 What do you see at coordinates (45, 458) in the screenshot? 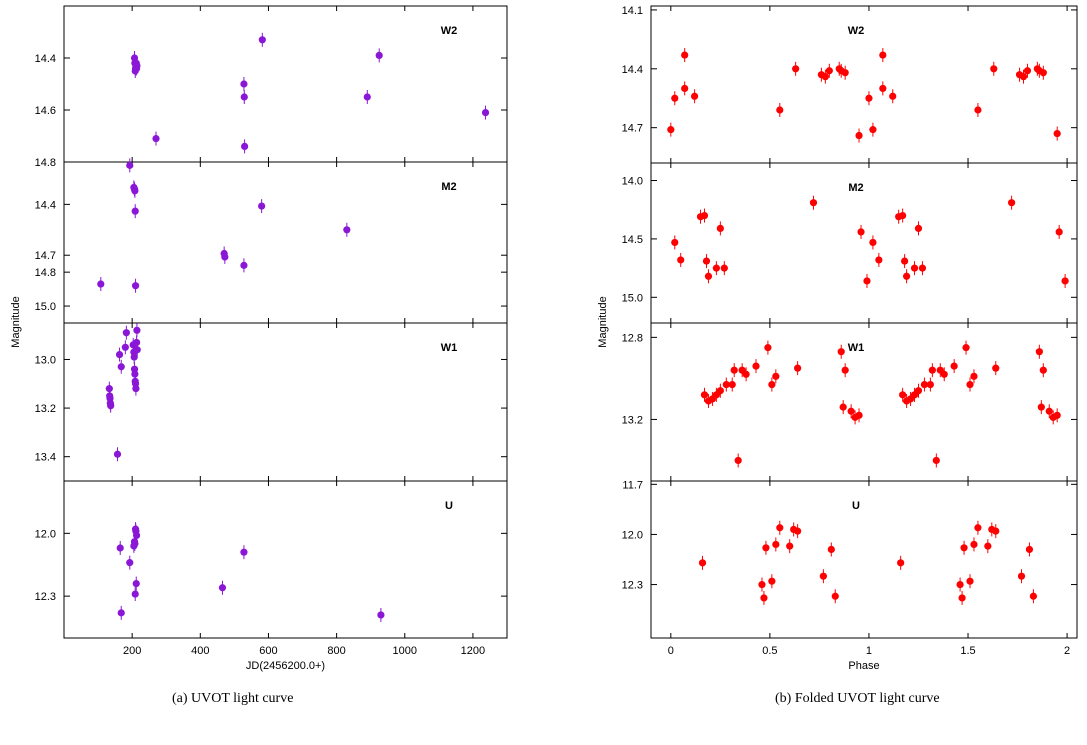
I see `y-tick-label: 13.4` at bounding box center [45, 458].